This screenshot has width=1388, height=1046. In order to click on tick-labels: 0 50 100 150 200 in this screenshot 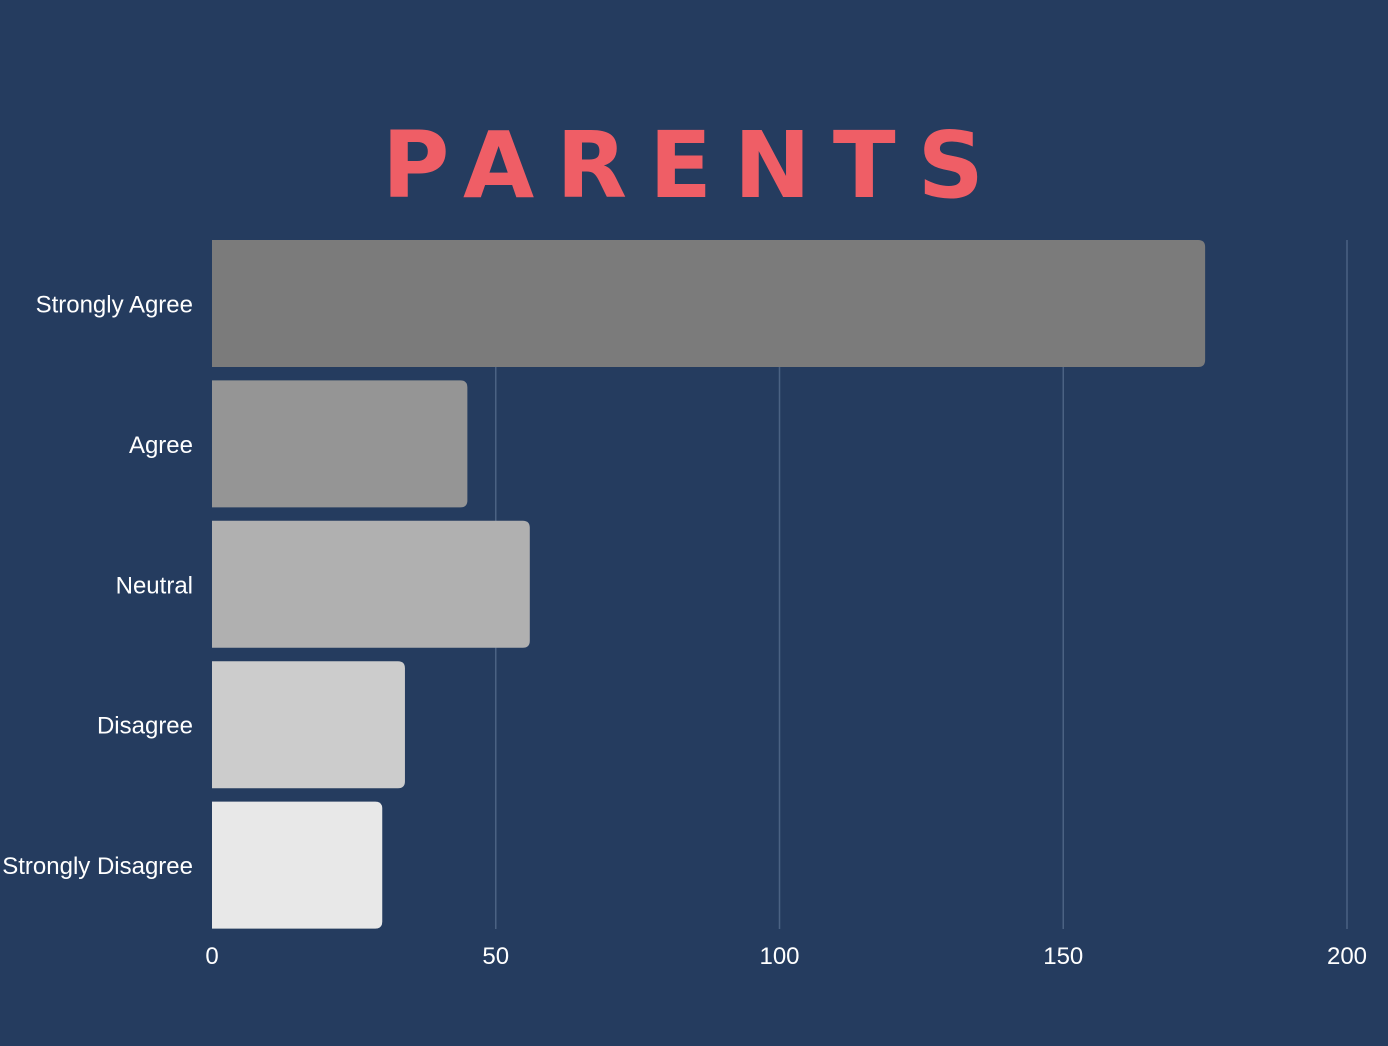, I will do `click(786, 956)`.